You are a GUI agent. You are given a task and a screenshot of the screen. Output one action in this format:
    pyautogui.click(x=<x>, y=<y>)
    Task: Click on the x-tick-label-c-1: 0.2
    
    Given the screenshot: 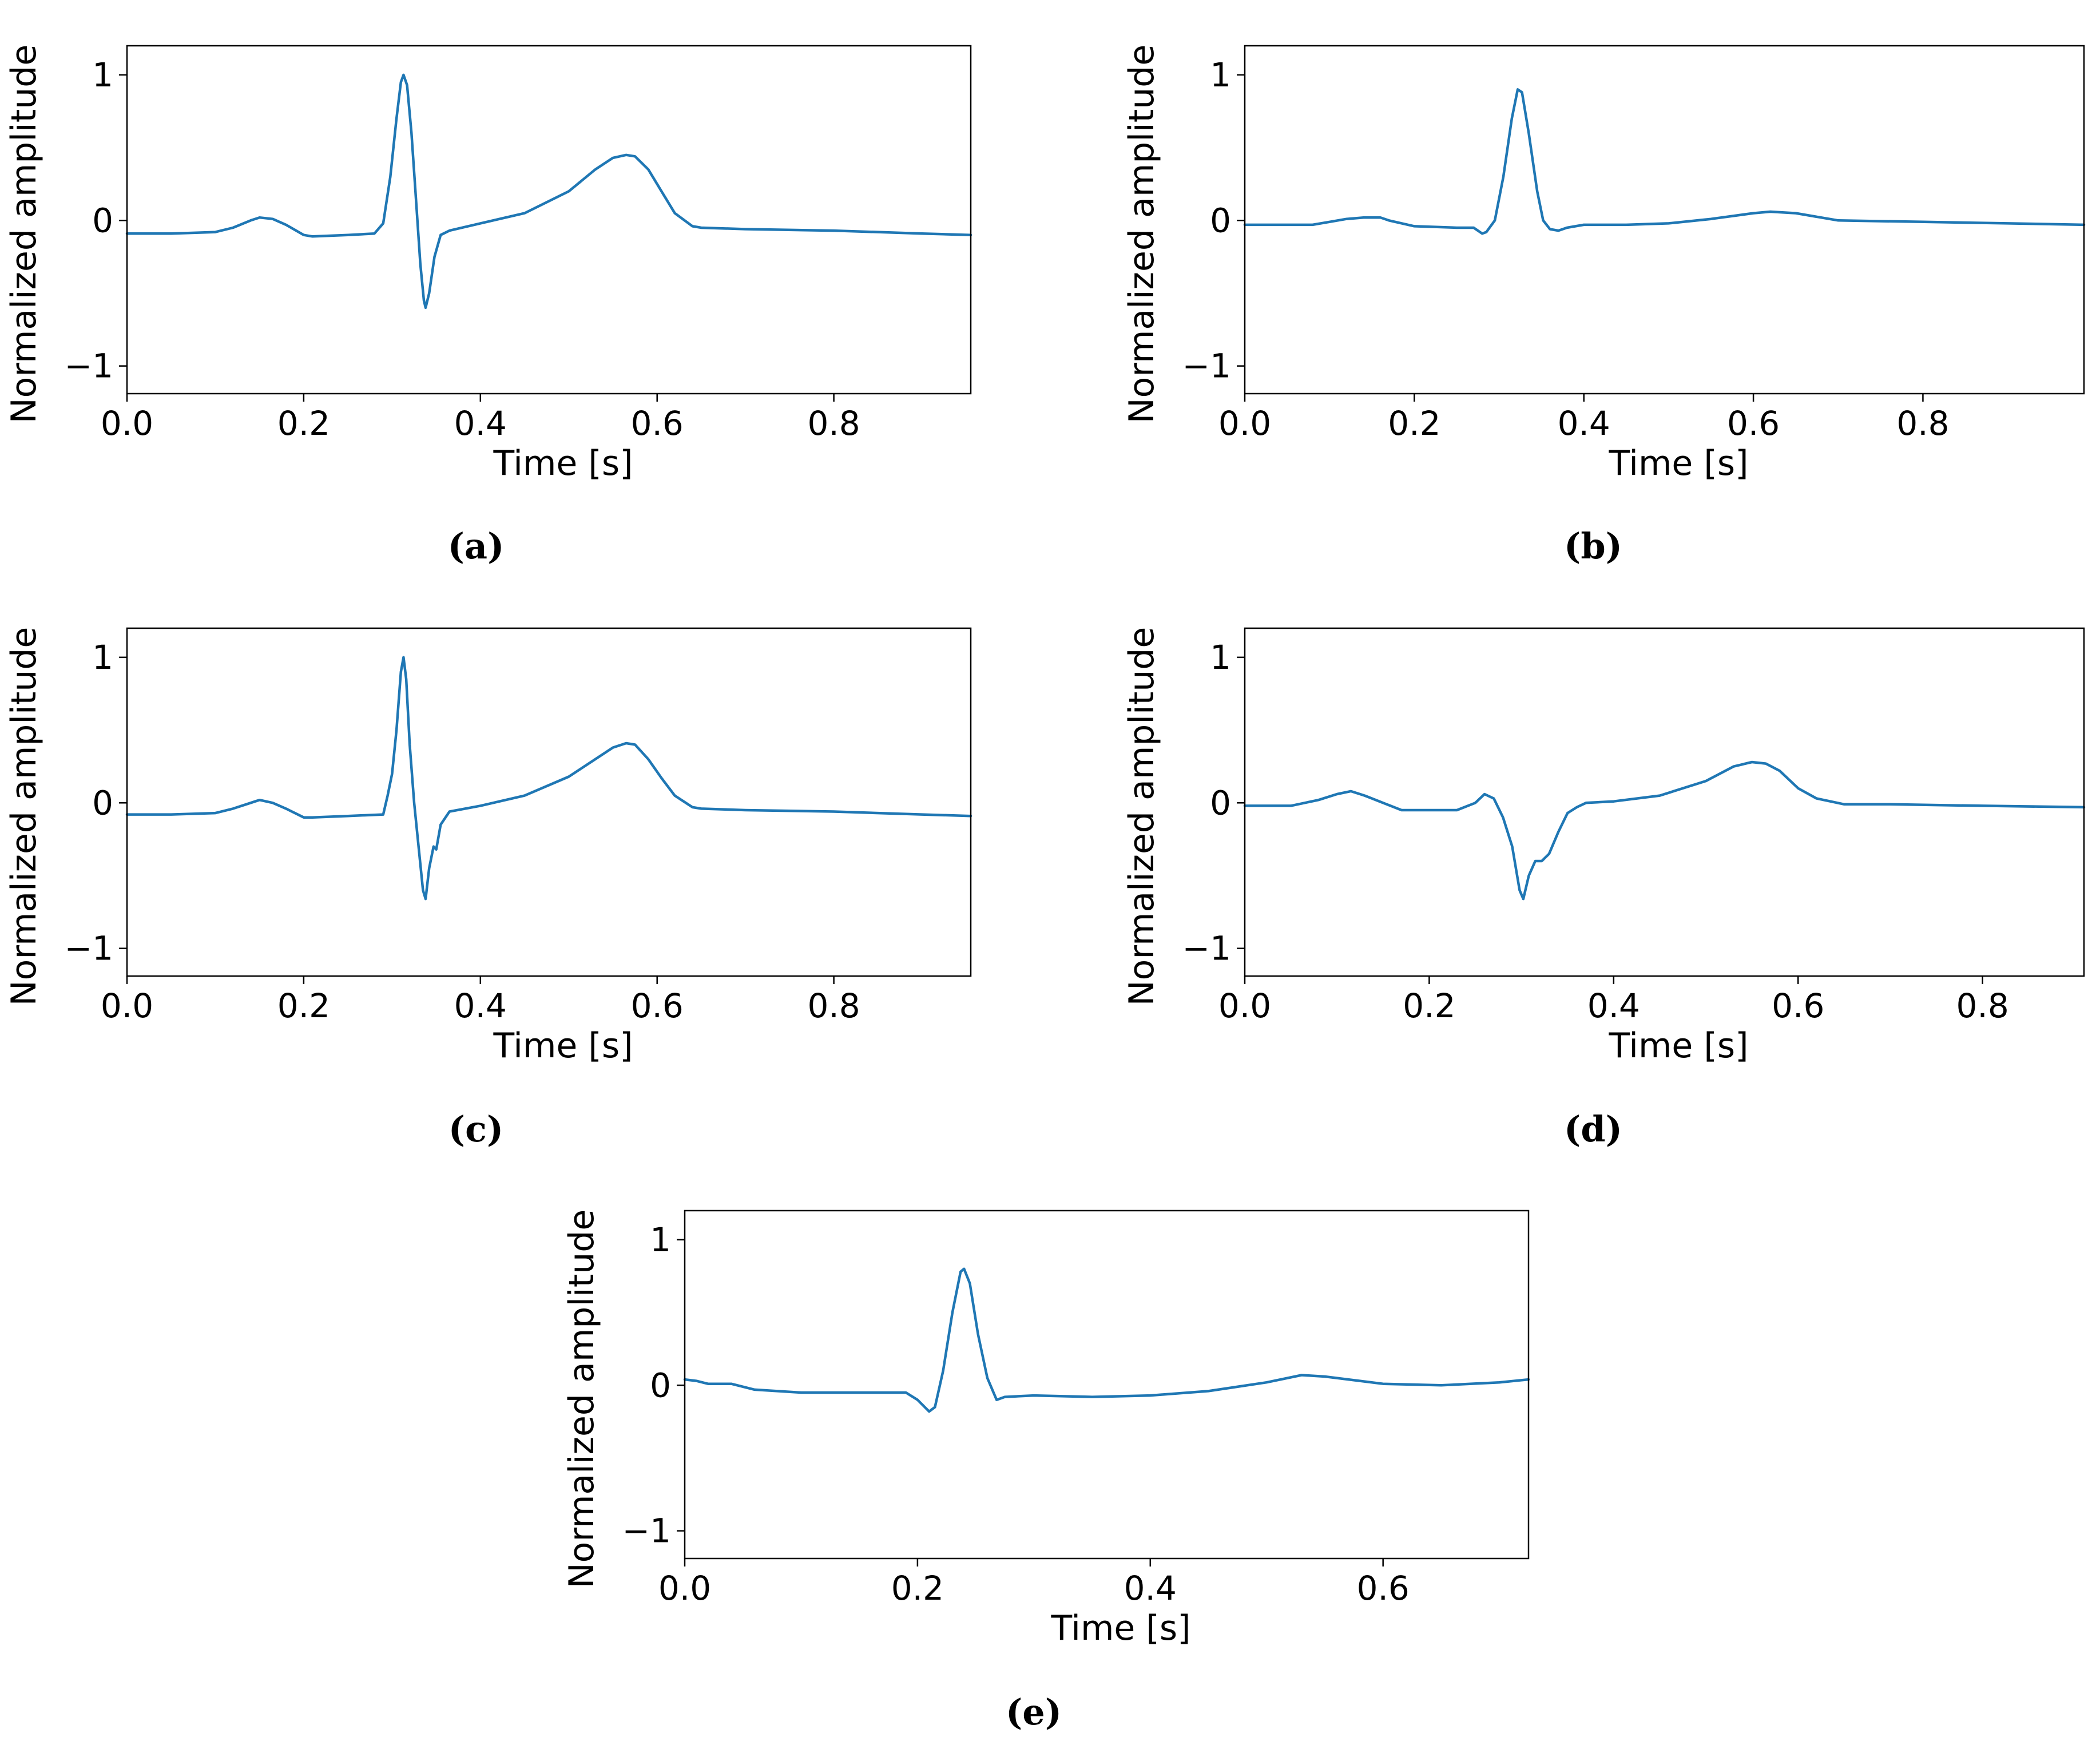 What is the action you would take?
    pyautogui.click(x=303, y=1005)
    